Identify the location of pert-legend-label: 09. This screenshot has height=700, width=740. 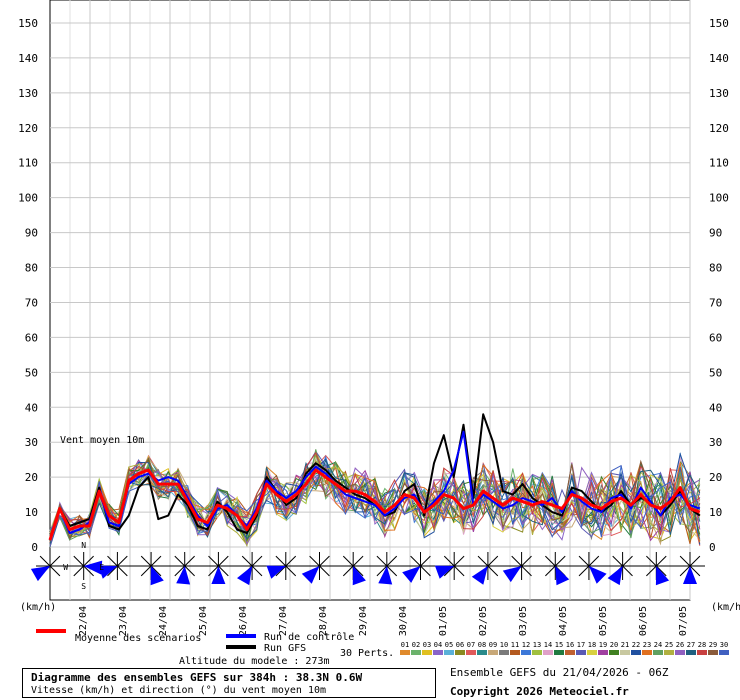
(493, 645).